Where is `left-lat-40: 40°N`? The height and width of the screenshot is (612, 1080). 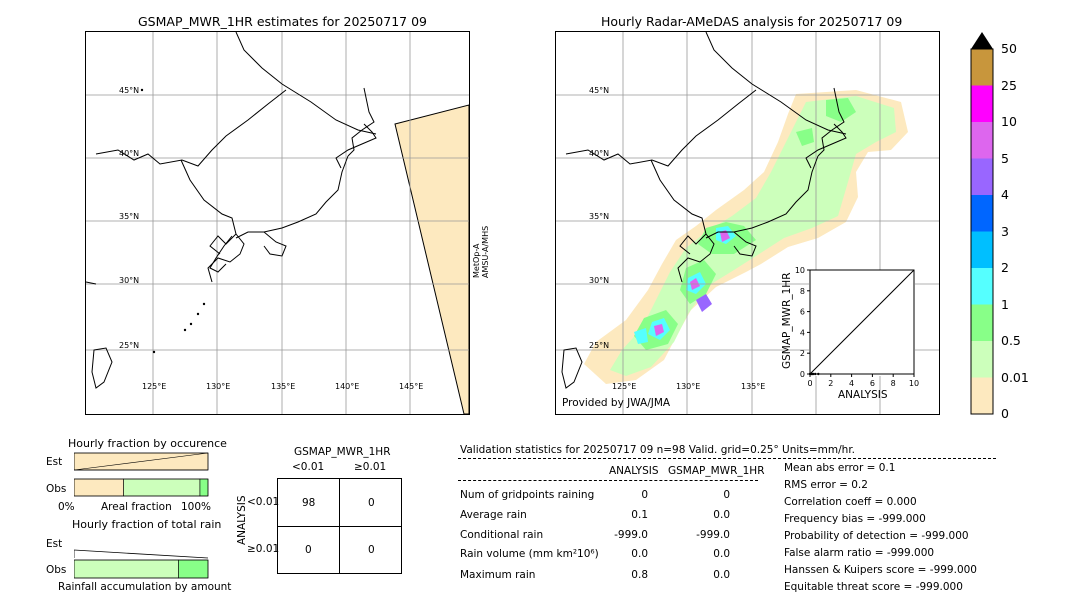
left-lat-40: 40°N is located at coordinates (129, 153).